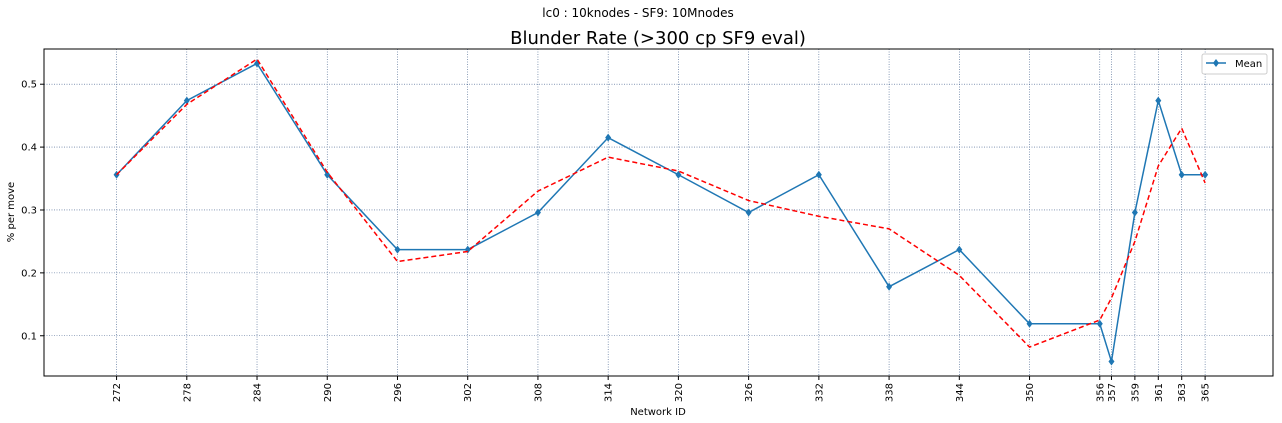  I want to click on chart-title: Blunder Rate (>300 cp SF9 eval), so click(658, 38).